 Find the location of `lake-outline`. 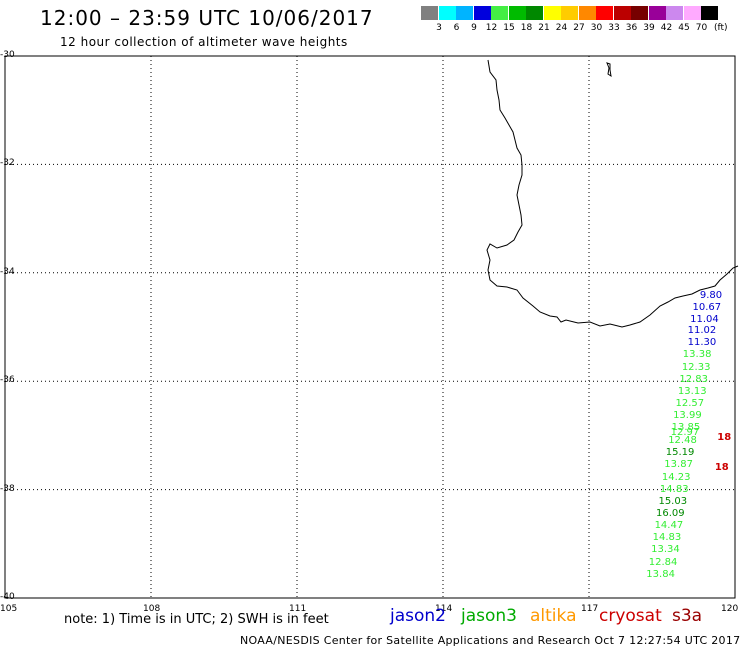

lake-outline is located at coordinates (609, 70).